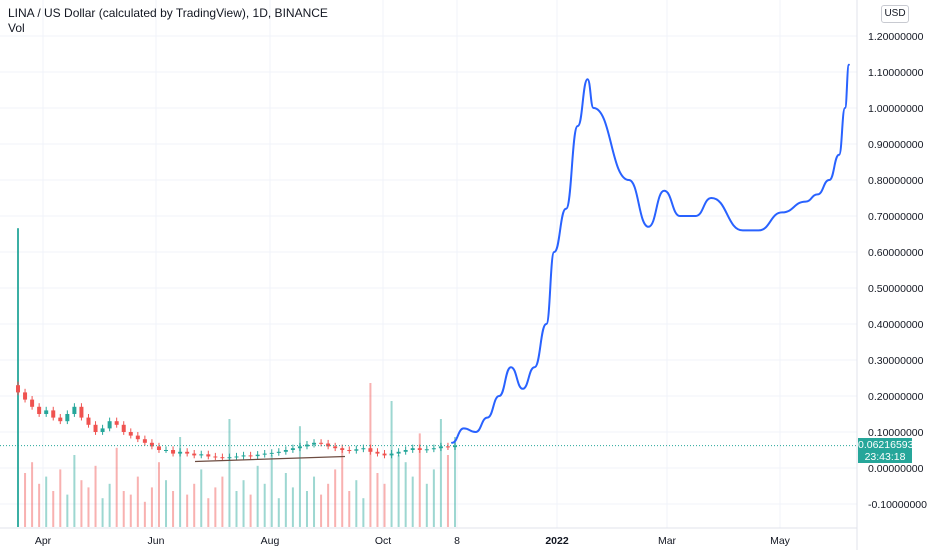 This screenshot has height=550, width=932. Describe the element at coordinates (557, 541) in the screenshot. I see `x-tick-label: 2022` at that location.